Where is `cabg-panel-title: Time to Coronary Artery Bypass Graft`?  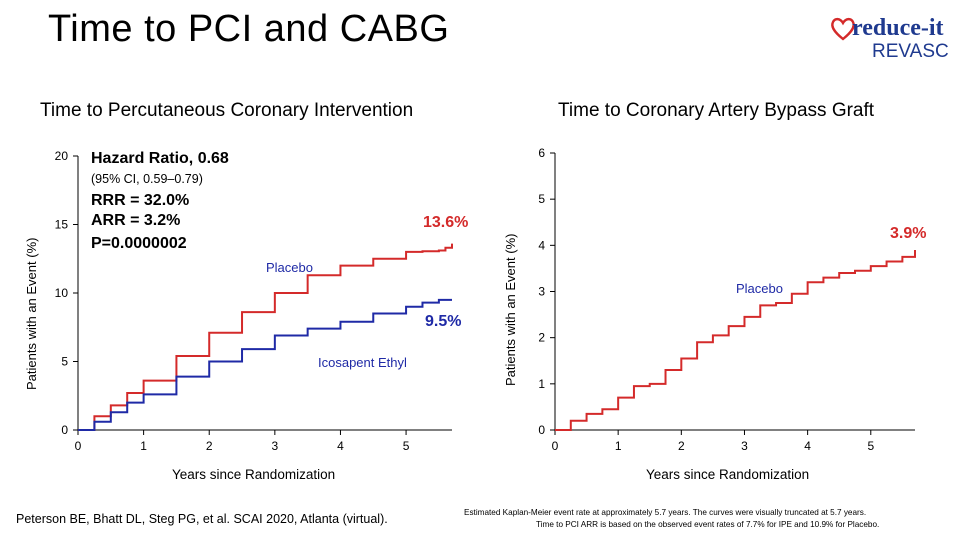 cabg-panel-title: Time to Coronary Artery Bypass Graft is located at coordinates (716, 110).